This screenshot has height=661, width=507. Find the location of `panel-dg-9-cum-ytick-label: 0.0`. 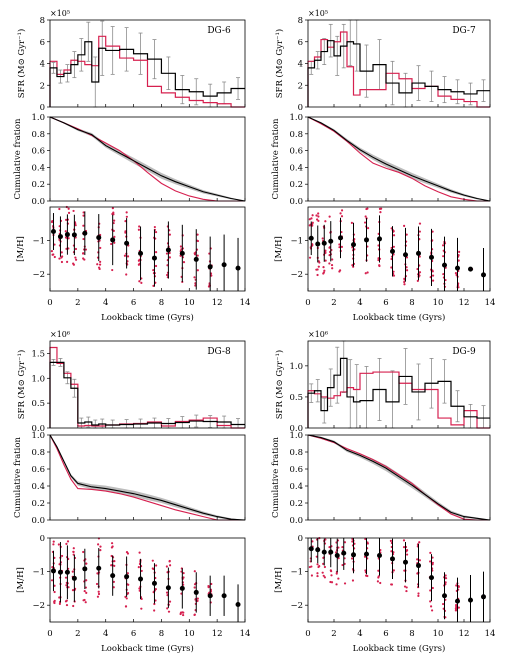

panel-dg-9-cum-ytick-label: 0.0 is located at coordinates (296, 521).